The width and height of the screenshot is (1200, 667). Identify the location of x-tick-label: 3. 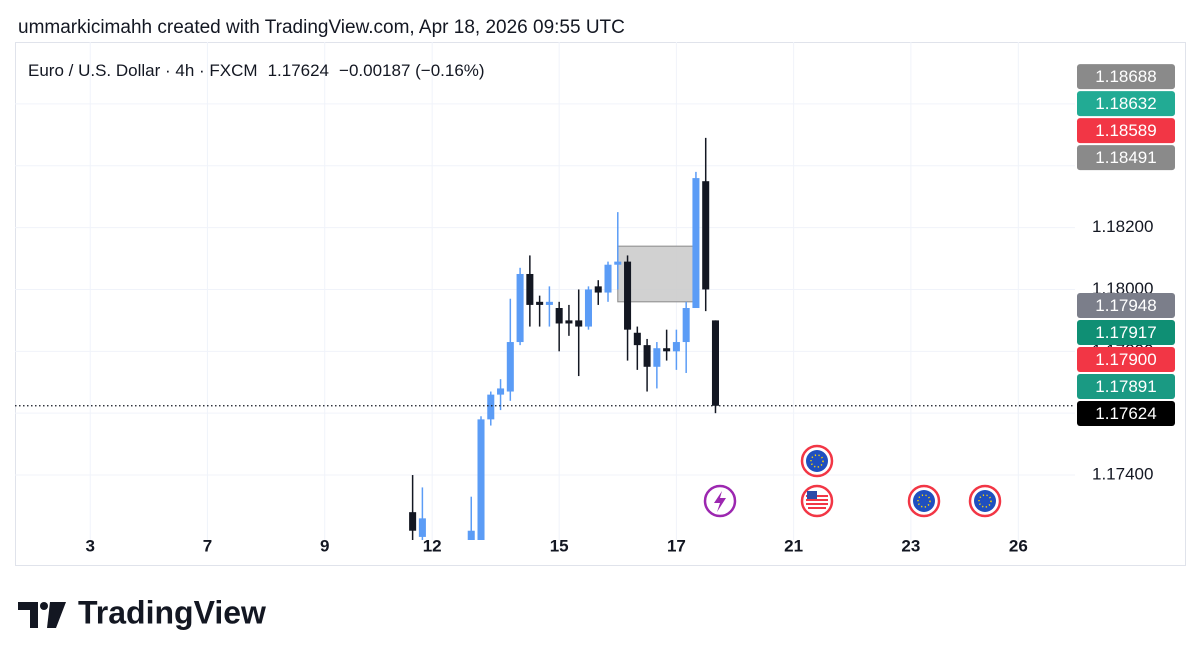
(89, 545).